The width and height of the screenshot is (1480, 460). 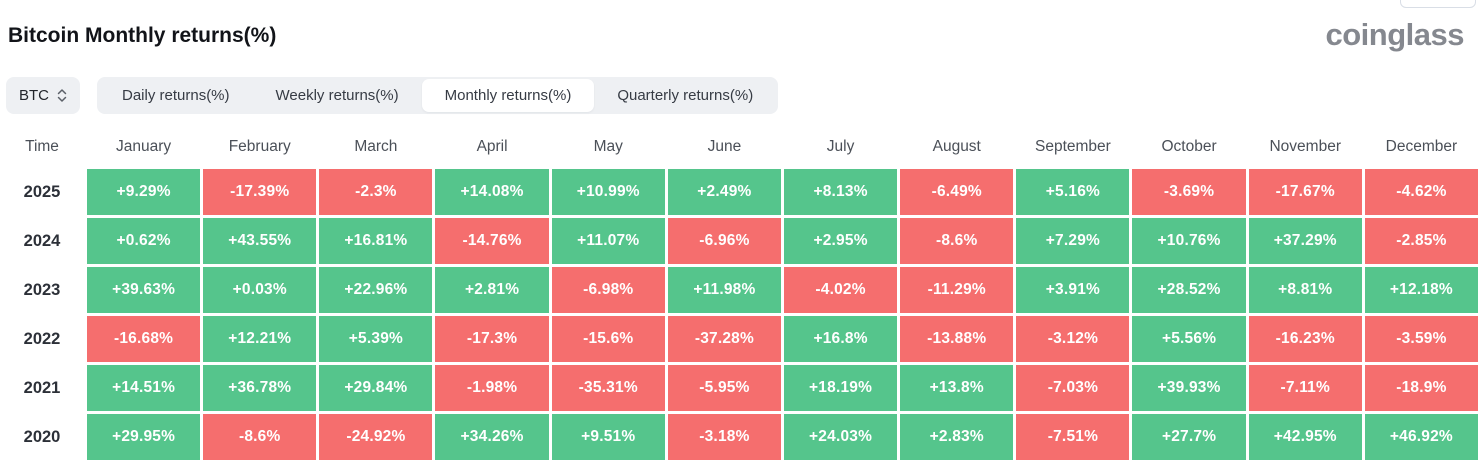 I want to click on return-cell: -16.68%, so click(x=144, y=339).